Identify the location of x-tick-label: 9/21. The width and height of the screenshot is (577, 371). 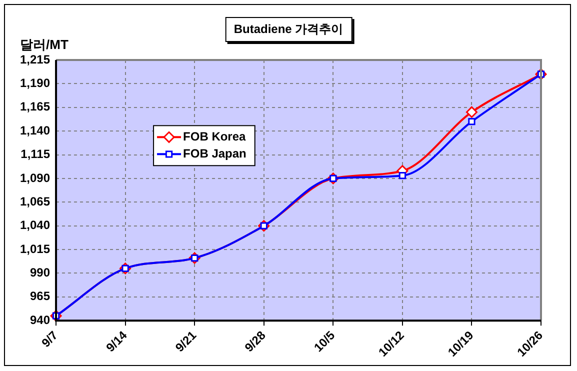
(186, 341).